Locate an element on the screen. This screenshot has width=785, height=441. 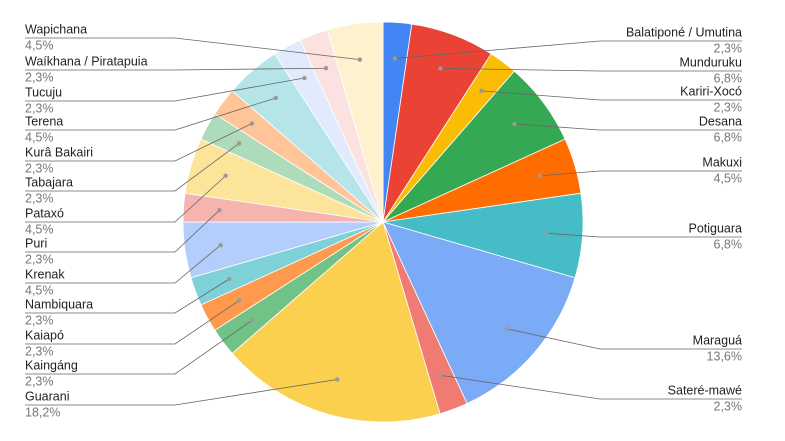
slice-label: Waíkhana / Piratapuia is located at coordinates (86, 61).